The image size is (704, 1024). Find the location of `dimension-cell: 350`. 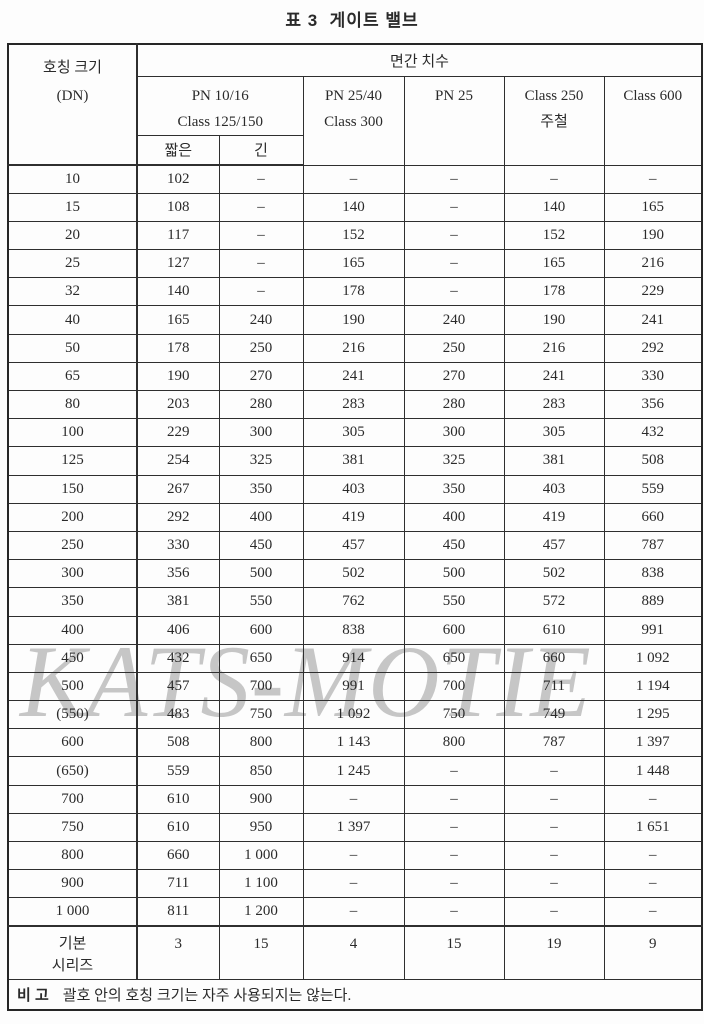

dimension-cell: 350 is located at coordinates (261, 489).